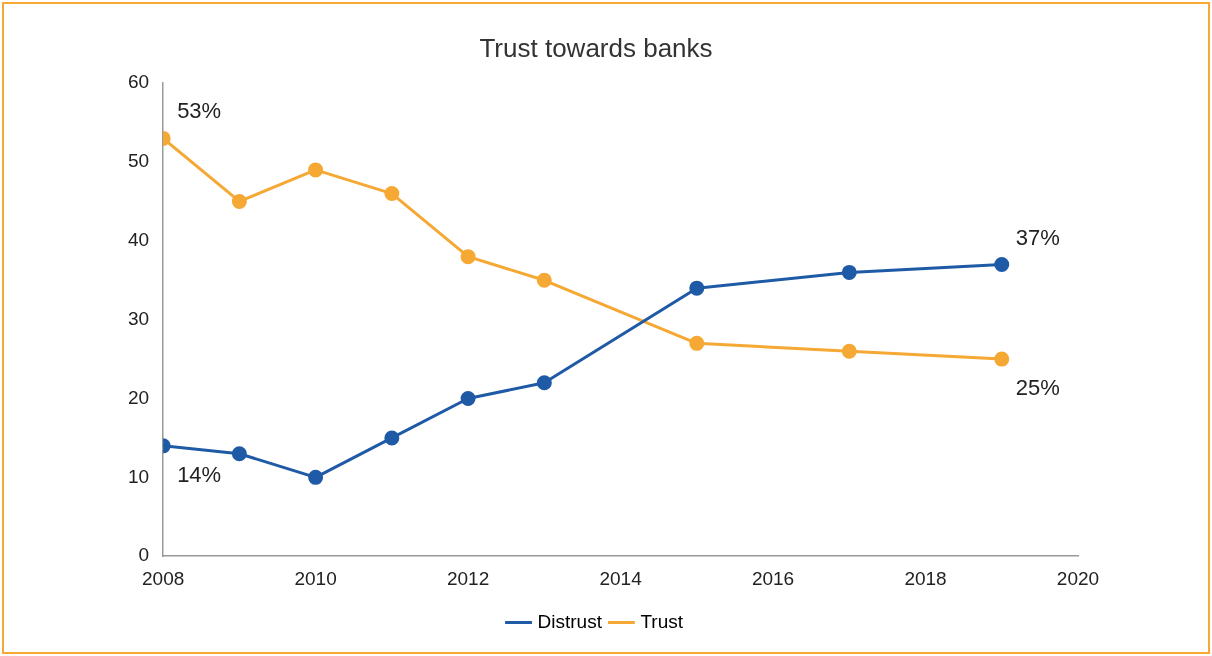 This screenshot has height=656, width=1212. I want to click on x-tick-label: 2008, so click(163, 578).